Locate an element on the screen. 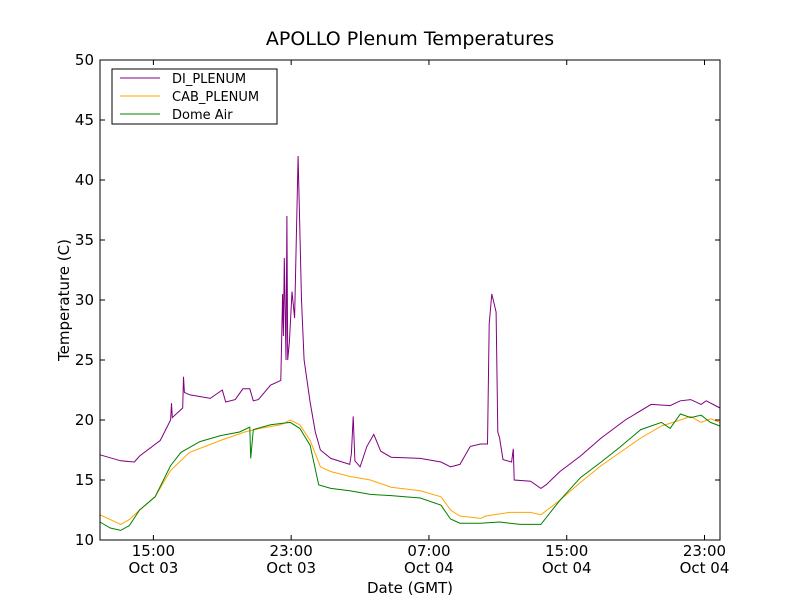 The image size is (800, 604). legend: DI_PLENUM CAB_PLENUM Dome Air is located at coordinates (194, 96).